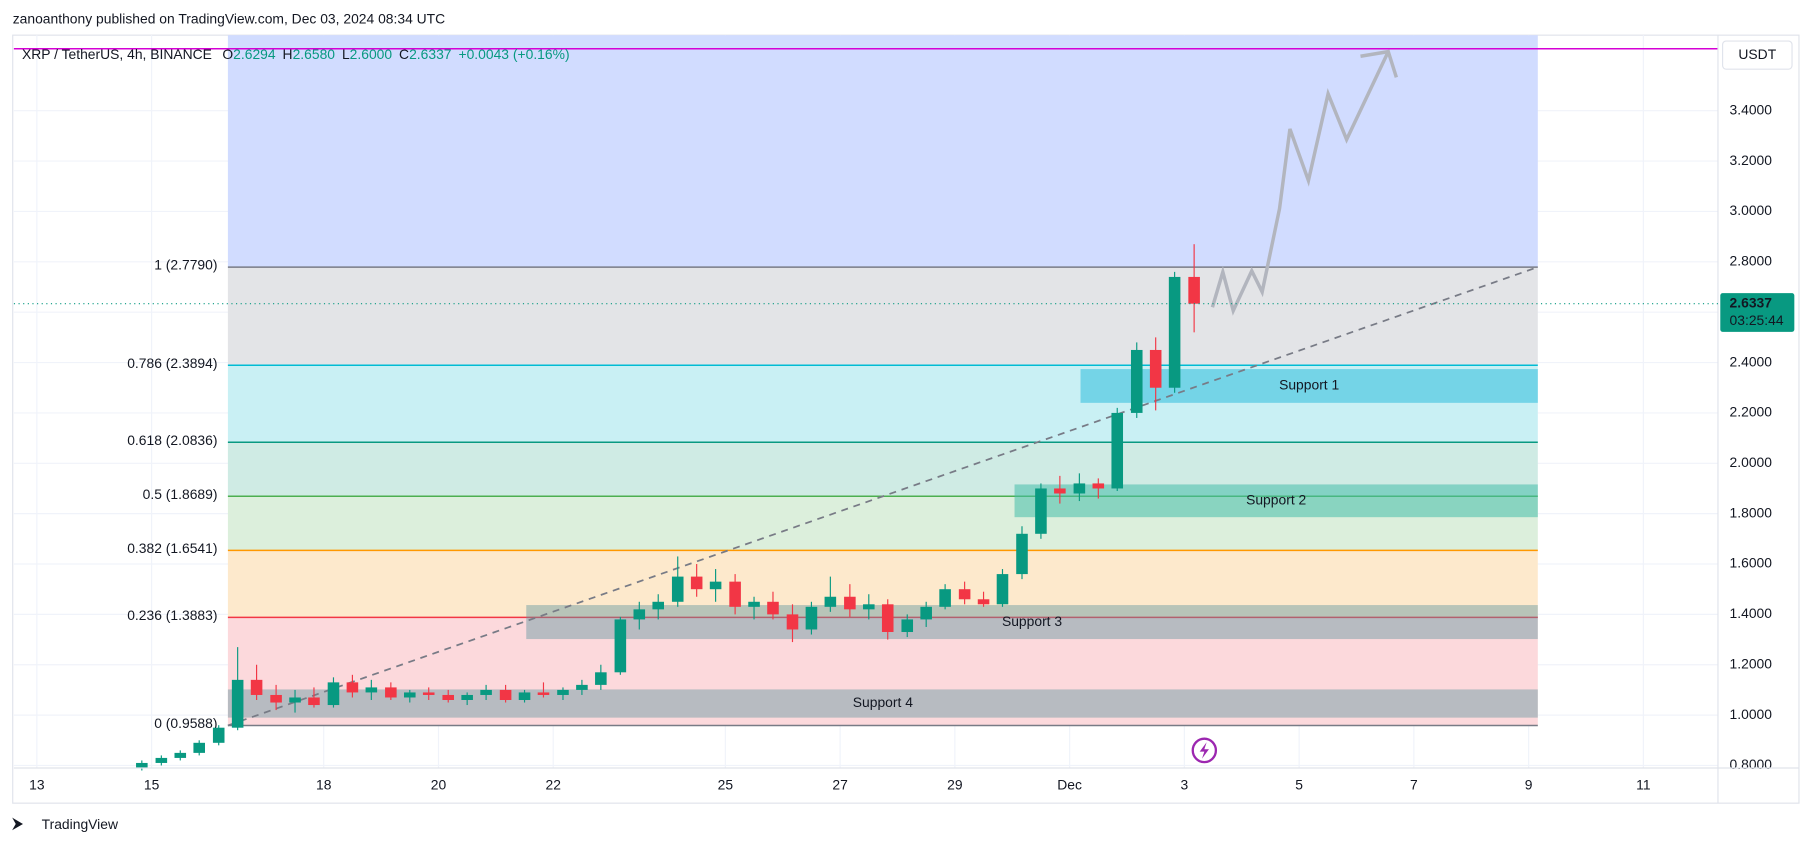 The height and width of the screenshot is (841, 1814). Describe the element at coordinates (1751, 613) in the screenshot. I see `y-tick-label: 1.4000` at that location.